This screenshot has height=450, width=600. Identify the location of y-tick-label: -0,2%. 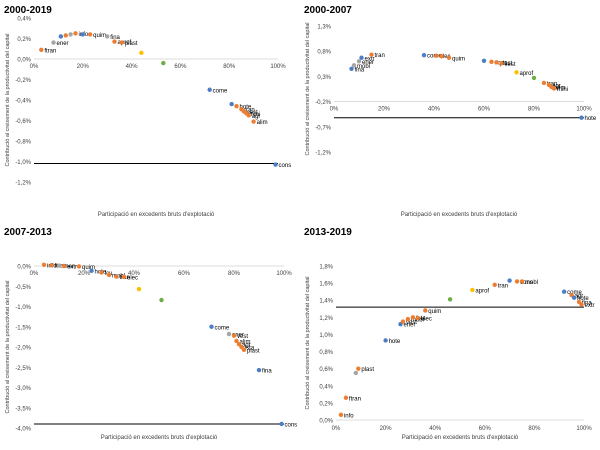
(23, 81).